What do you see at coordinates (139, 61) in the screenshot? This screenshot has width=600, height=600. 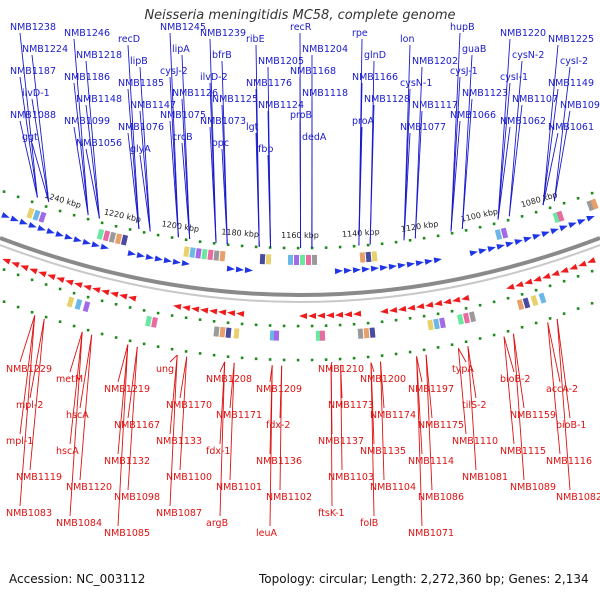 I see `forward-gene-label: lipB` at bounding box center [139, 61].